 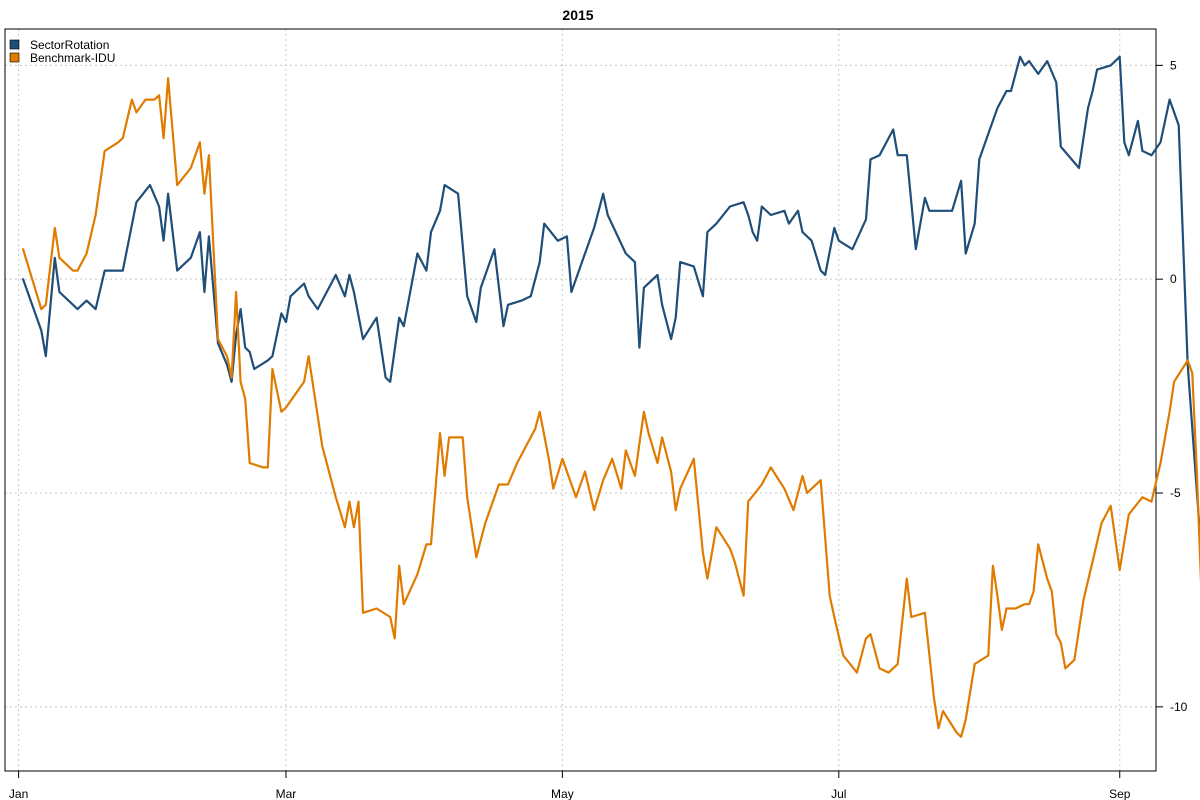 What do you see at coordinates (1173, 279) in the screenshot?
I see `y-tick-label: 0` at bounding box center [1173, 279].